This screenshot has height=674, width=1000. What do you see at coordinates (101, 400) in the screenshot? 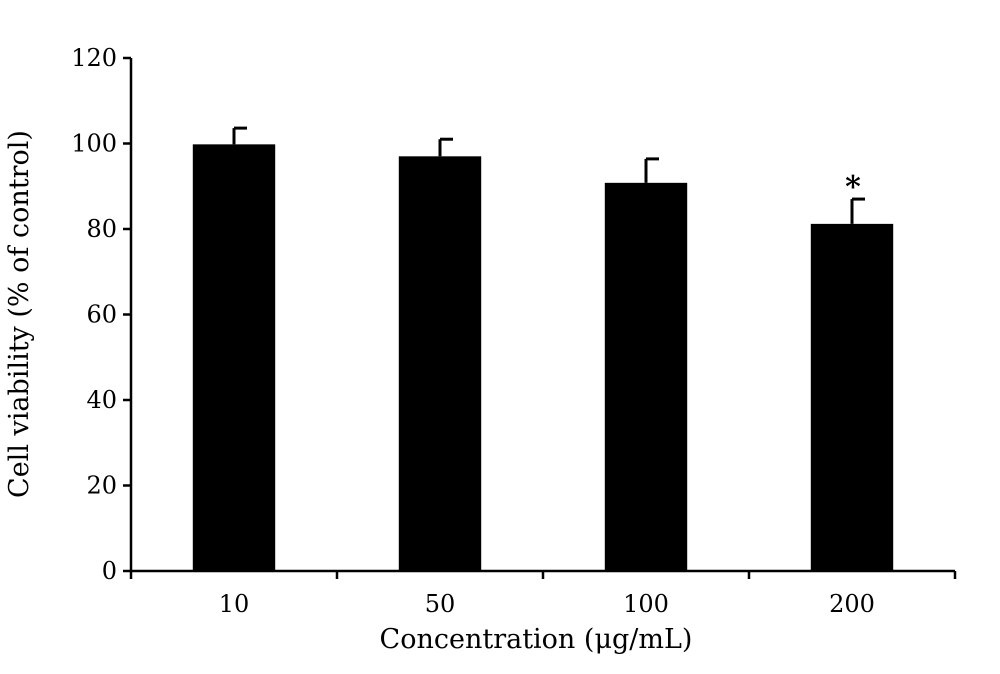
I see `y-tick-label: 40` at bounding box center [101, 400].